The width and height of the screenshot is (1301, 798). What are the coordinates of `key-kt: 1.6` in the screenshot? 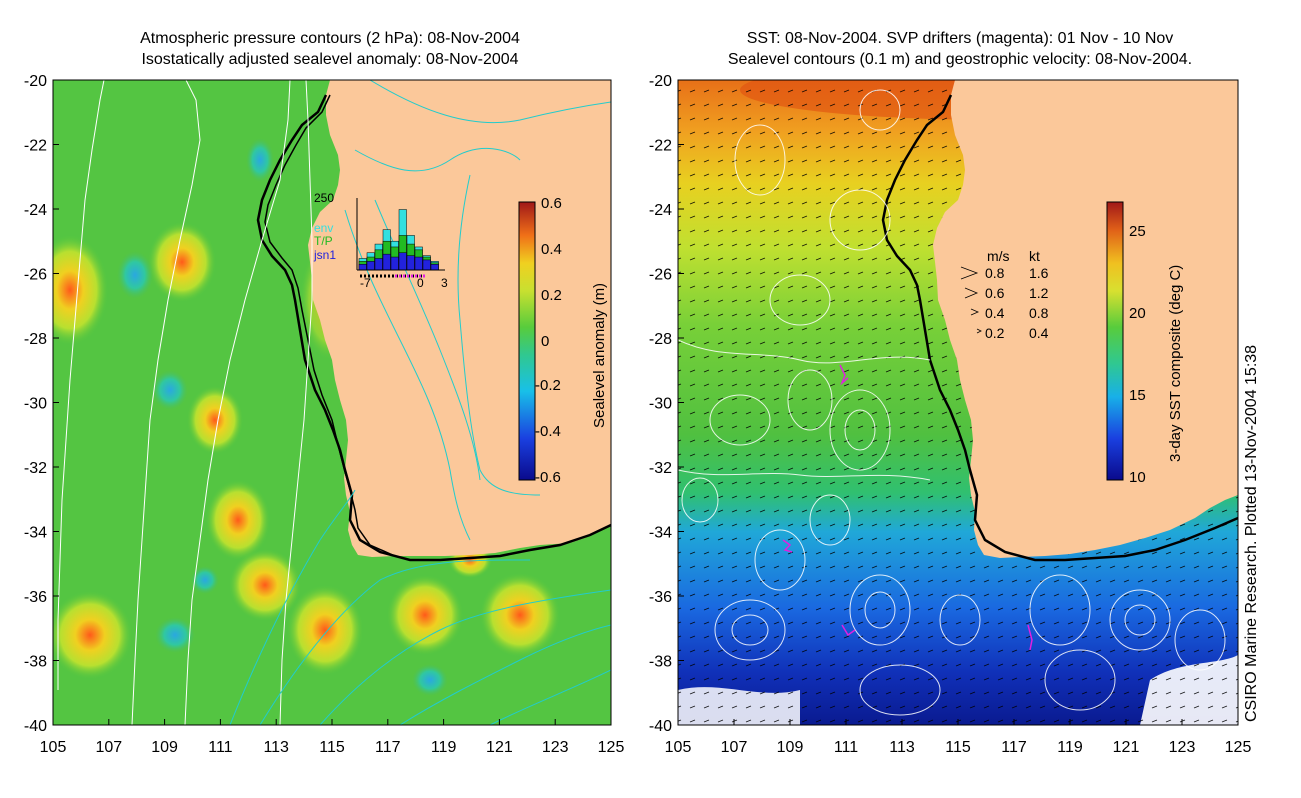 It's located at (1039, 273).